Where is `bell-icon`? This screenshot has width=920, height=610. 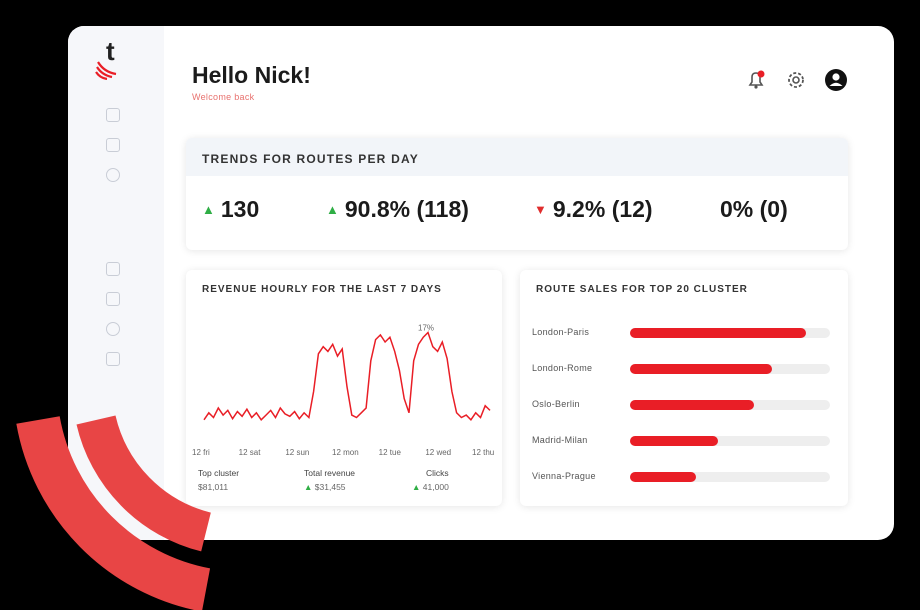
bell-icon is located at coordinates (756, 80).